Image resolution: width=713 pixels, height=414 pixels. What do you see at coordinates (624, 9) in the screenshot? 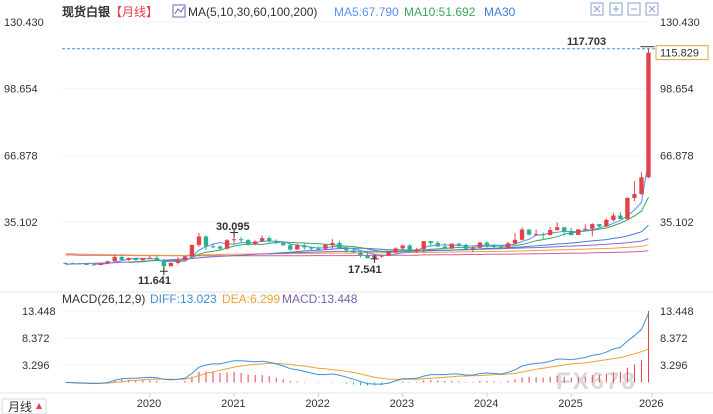
I see `chart-toolbar` at bounding box center [624, 9].